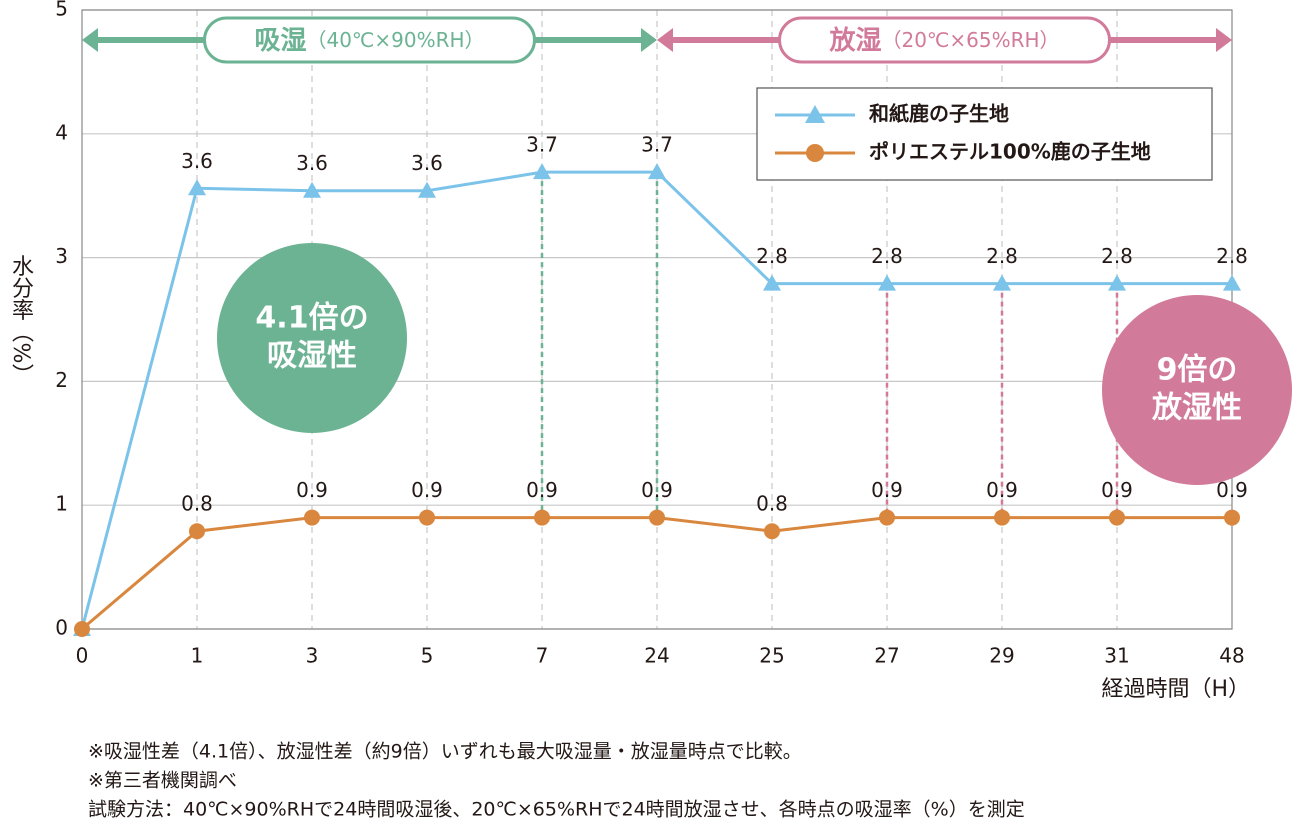 This screenshot has width=1295, height=825. Describe the element at coordinates (280, 41) in the screenshot. I see `phase-title: 吸湿` at that location.